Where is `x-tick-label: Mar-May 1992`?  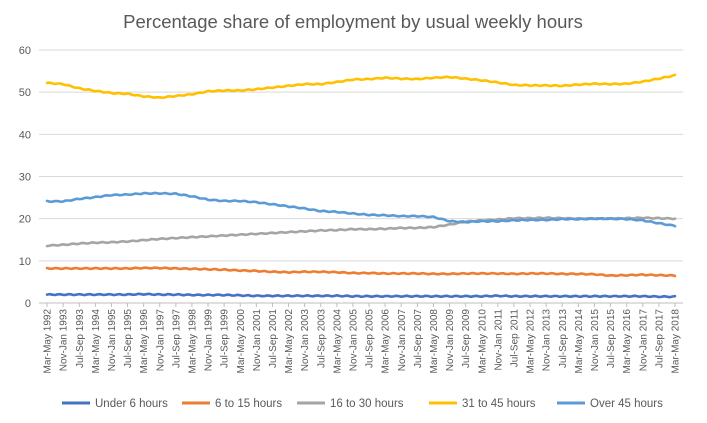
x-tick-label: Mar-May 1992 is located at coordinates (48, 341).